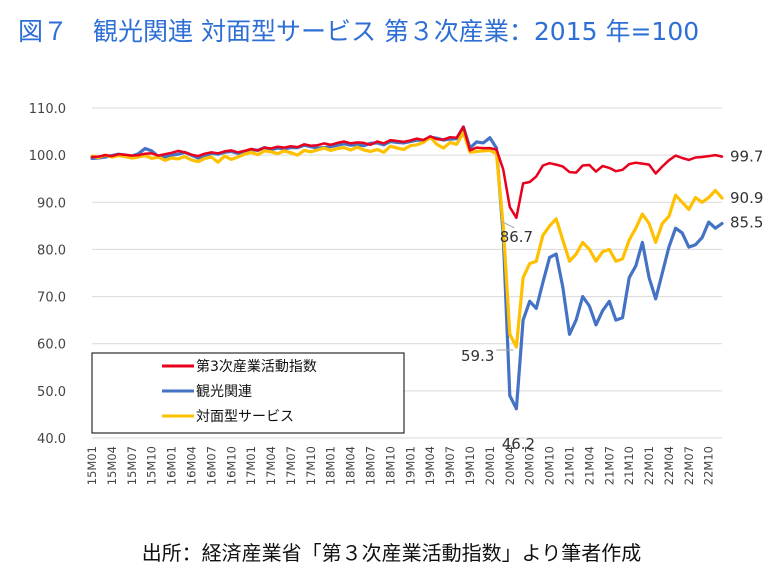 This screenshot has width=783, height=574. What do you see at coordinates (550, 465) in the screenshot?
I see `x-tick-label: 20M10` at bounding box center [550, 465].